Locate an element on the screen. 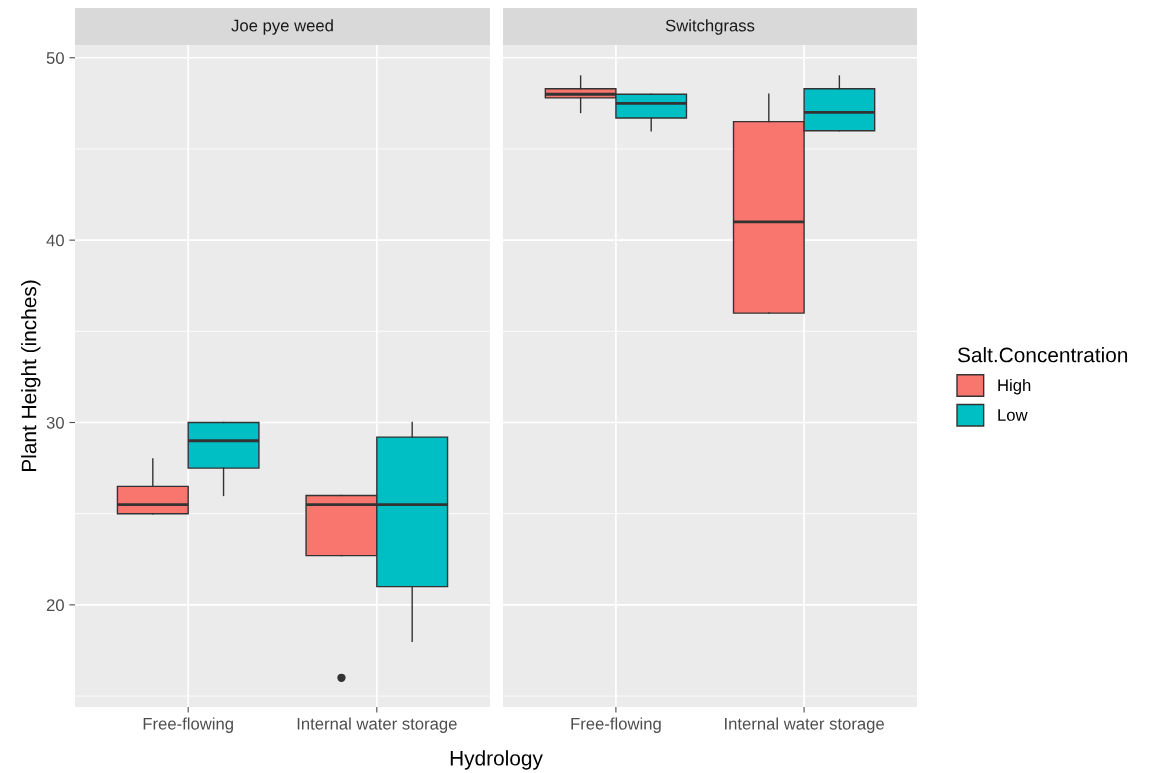 The image size is (1173, 773). legend-title: Salt.Concentration is located at coordinates (1042, 355).